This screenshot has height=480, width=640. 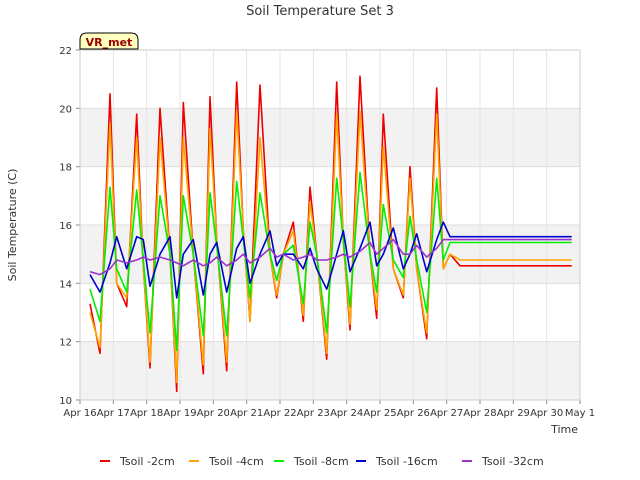 What do you see at coordinates (65, 109) in the screenshot?
I see `y-tick-label: 20` at bounding box center [65, 109].